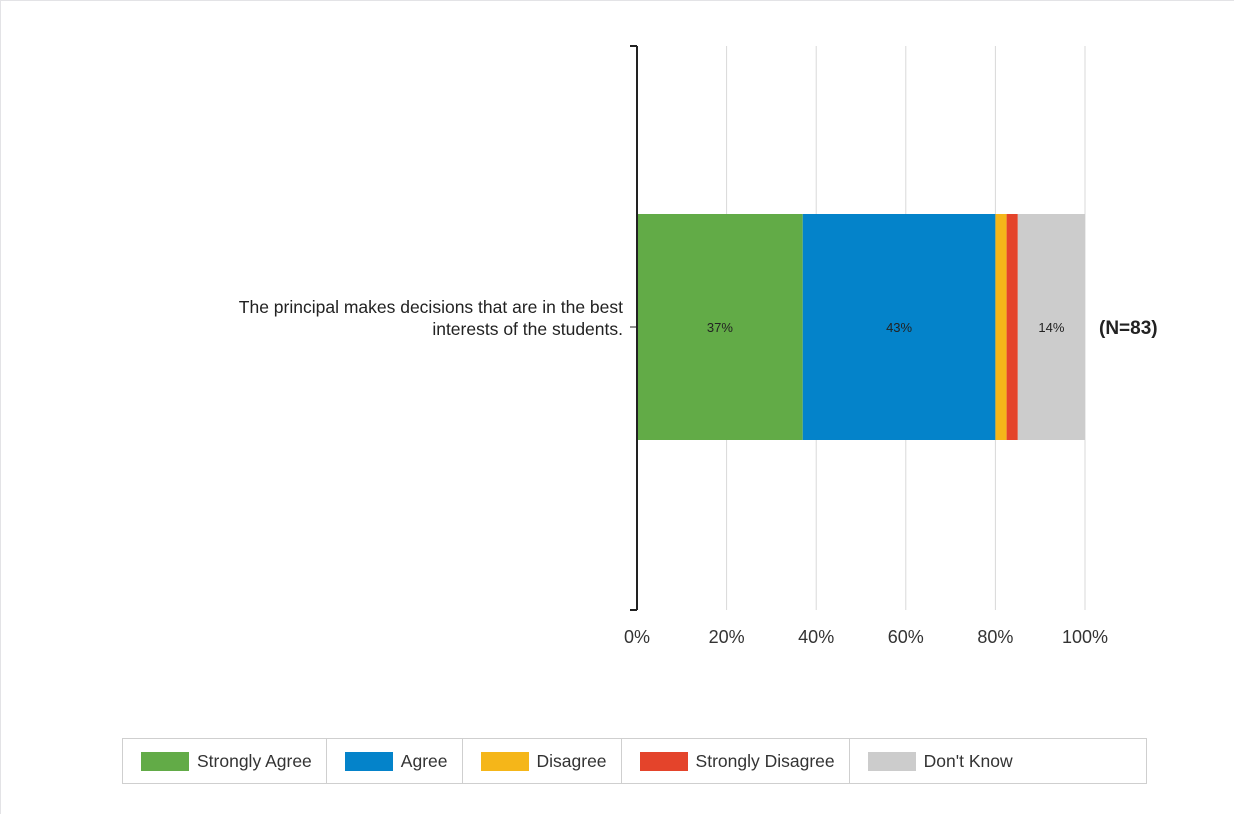 The image size is (1235, 815). I want to click on legend-item: Strongly Agree, so click(225, 761).